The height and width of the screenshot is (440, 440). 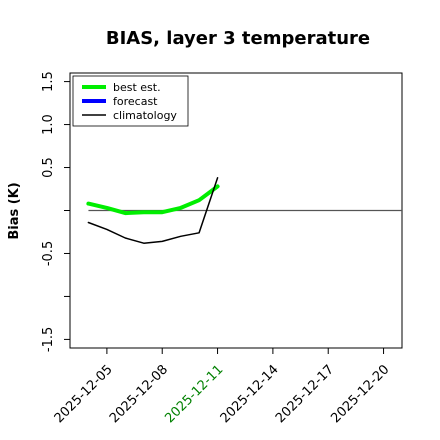 I want to click on y-axis-label: Bias (K), so click(x=14, y=210).